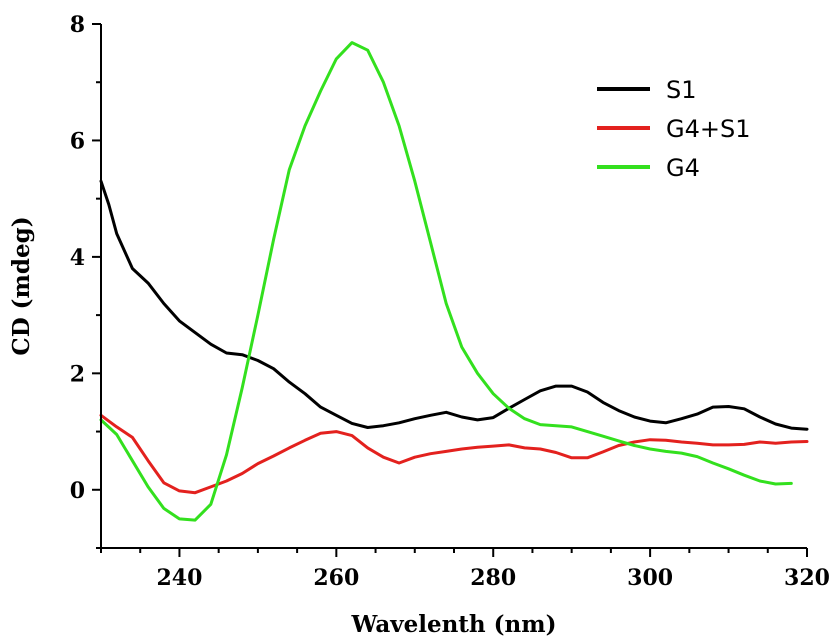 Image resolution: width=835 pixels, height=642 pixels. Describe the element at coordinates (336, 578) in the screenshot. I see `x-tick-label: 260` at that location.